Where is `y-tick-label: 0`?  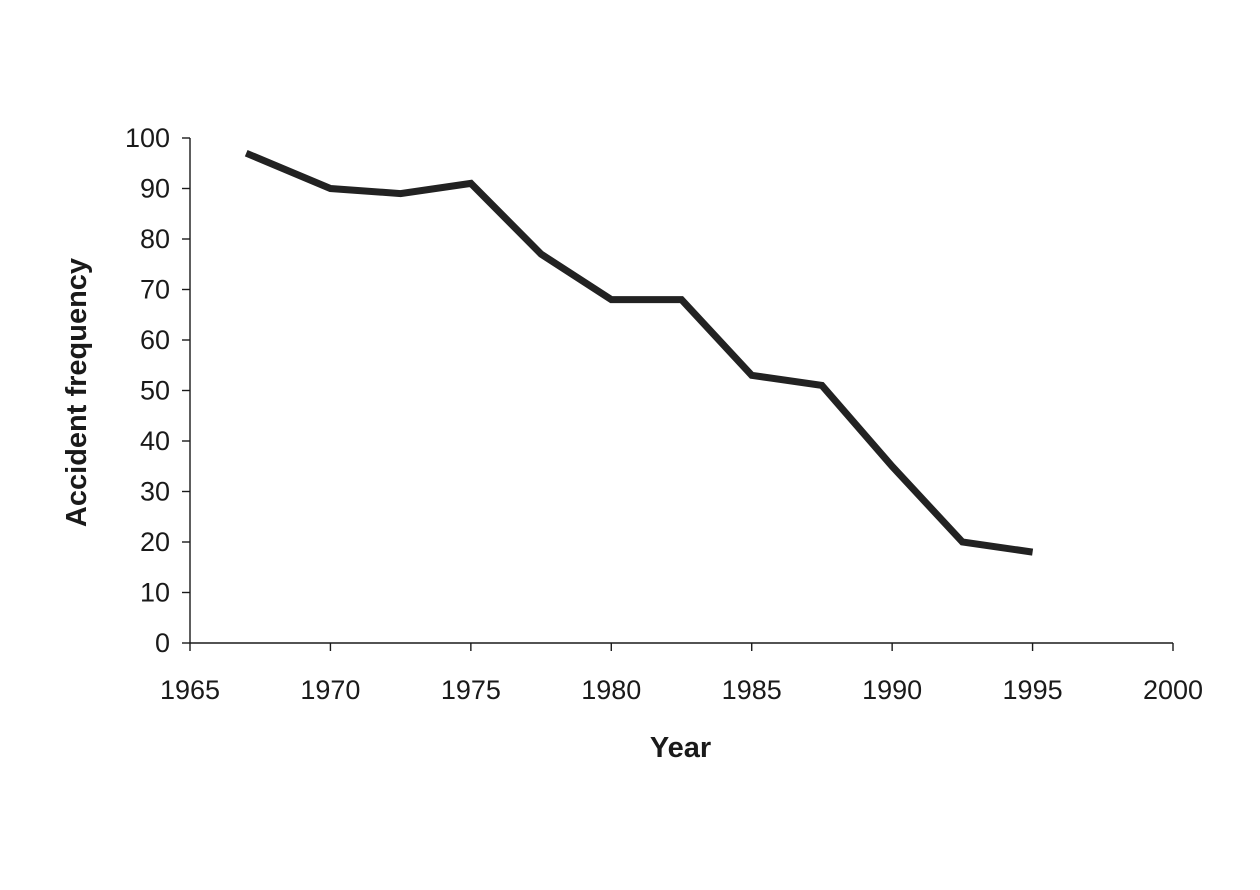 y-tick-label: 0 is located at coordinates (162, 643).